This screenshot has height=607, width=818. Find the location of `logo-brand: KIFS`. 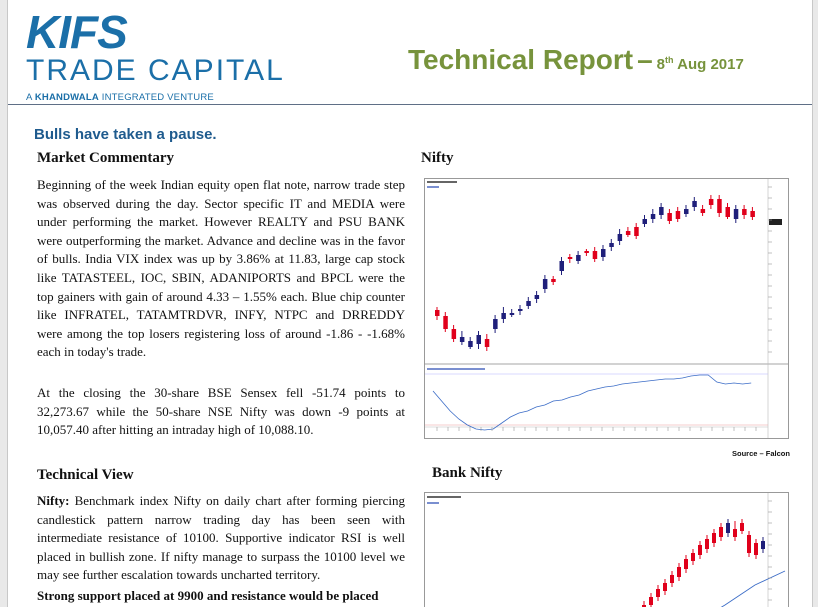

logo-brand: KIFS is located at coordinates (77, 32).